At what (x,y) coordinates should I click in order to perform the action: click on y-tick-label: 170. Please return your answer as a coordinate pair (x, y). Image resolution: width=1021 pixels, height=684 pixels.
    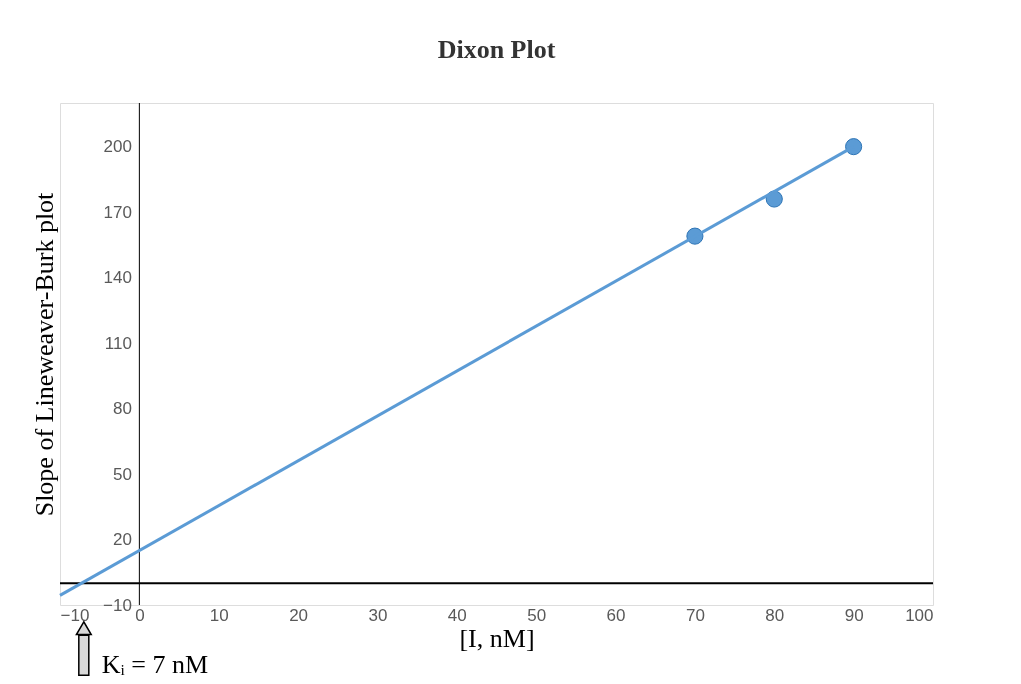
    Looking at the image, I should click on (117, 212).